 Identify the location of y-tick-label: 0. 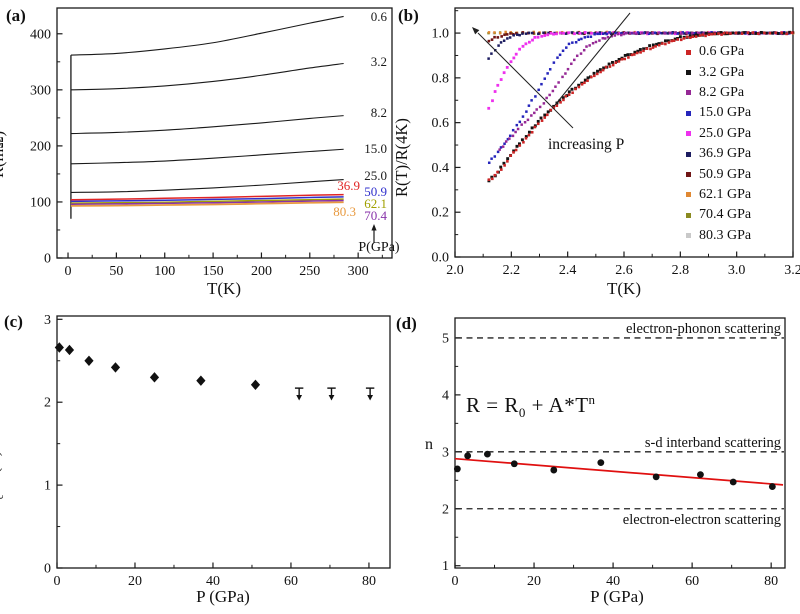
(47, 569).